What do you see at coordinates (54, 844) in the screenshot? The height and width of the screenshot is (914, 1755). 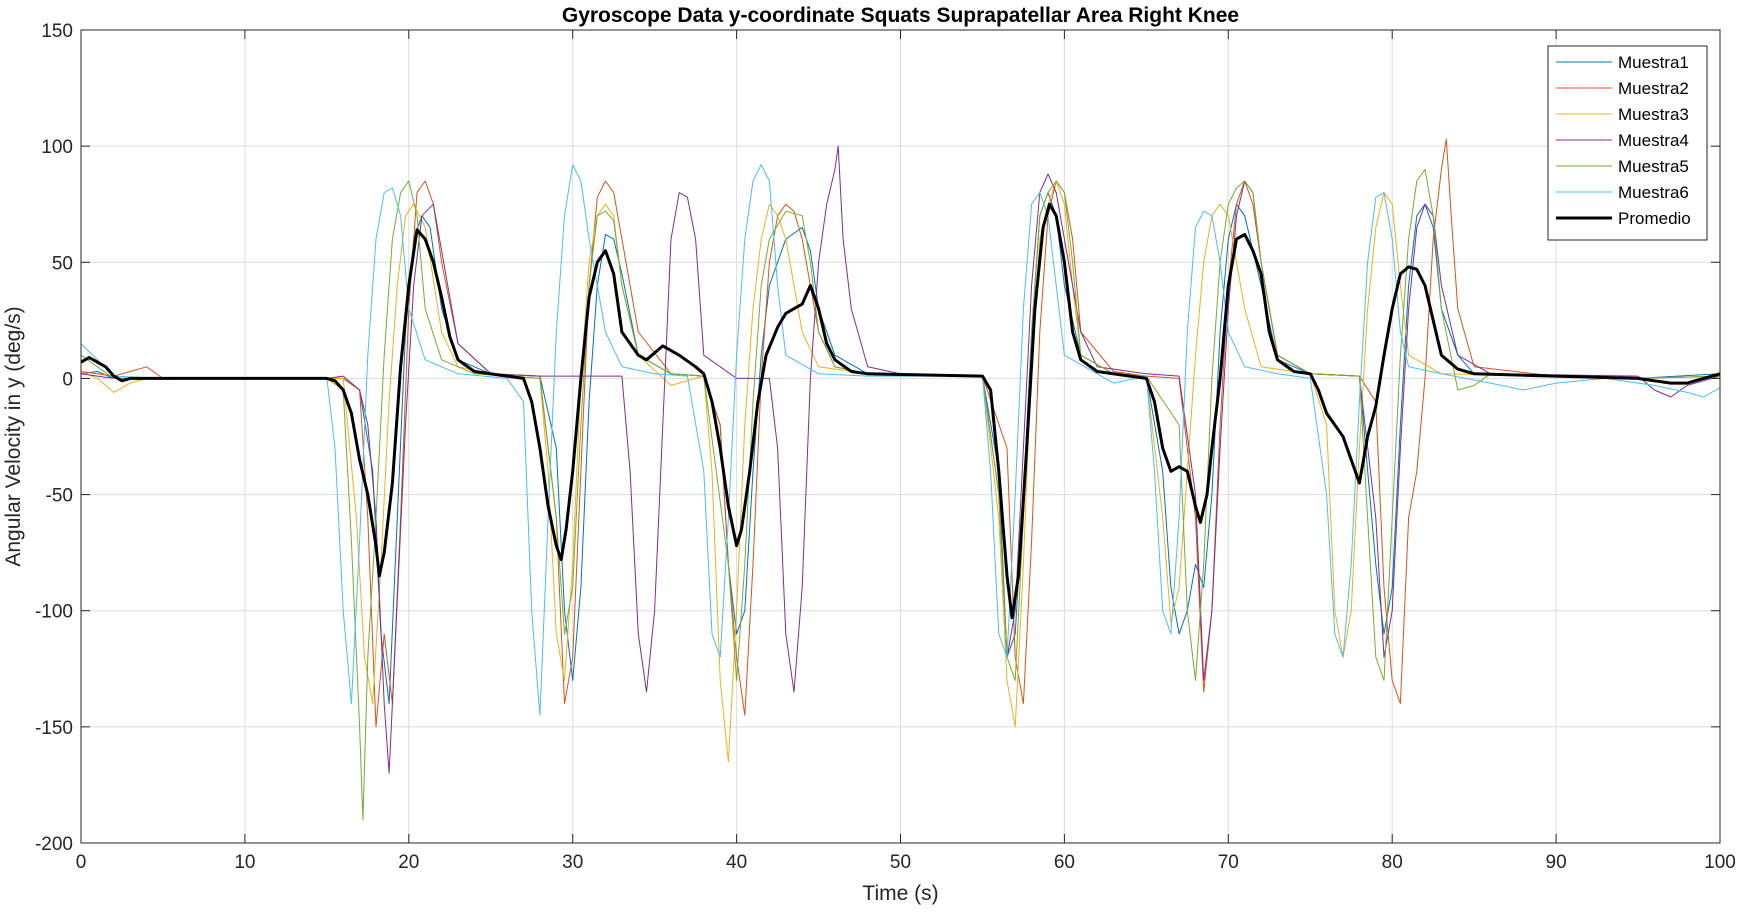 I see `y-tick-label: -200` at bounding box center [54, 844].